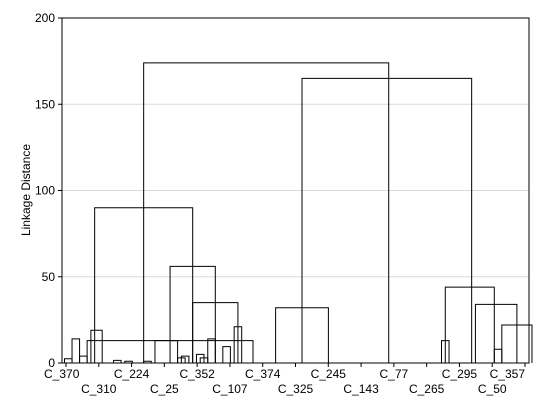 This screenshot has height=414, width=550. I want to click on x-leaf-label: C_325, so click(296, 389).